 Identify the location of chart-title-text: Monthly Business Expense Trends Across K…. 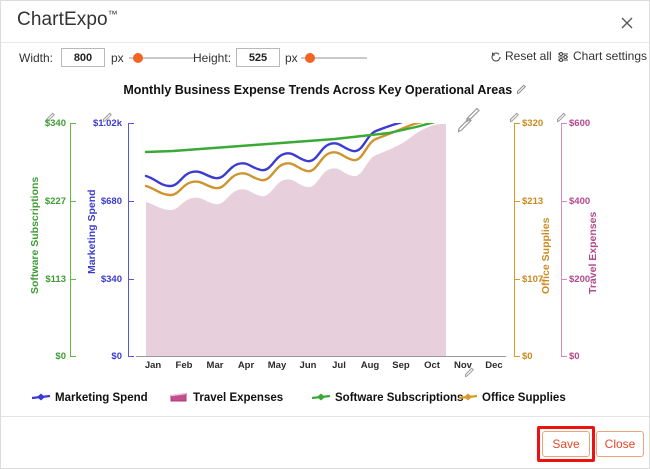
(318, 90).